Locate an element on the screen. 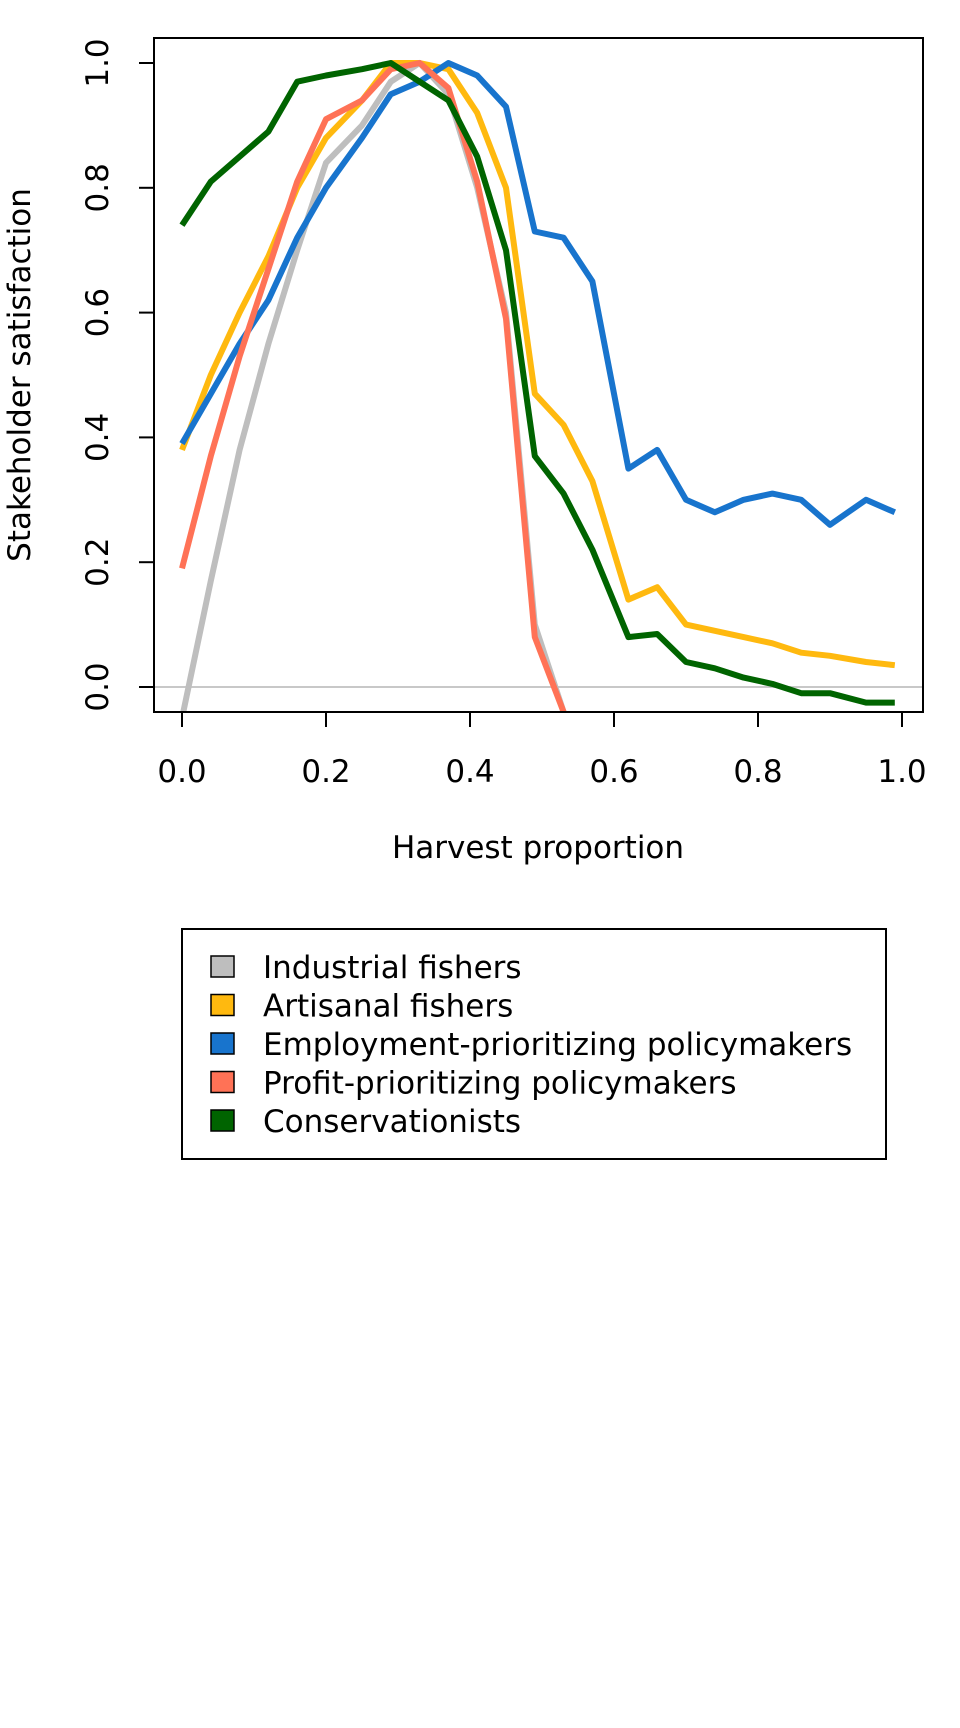 The height and width of the screenshot is (1728, 960). legend-swatch-employment-prioritizing-policymakers is located at coordinates (222, 1043).